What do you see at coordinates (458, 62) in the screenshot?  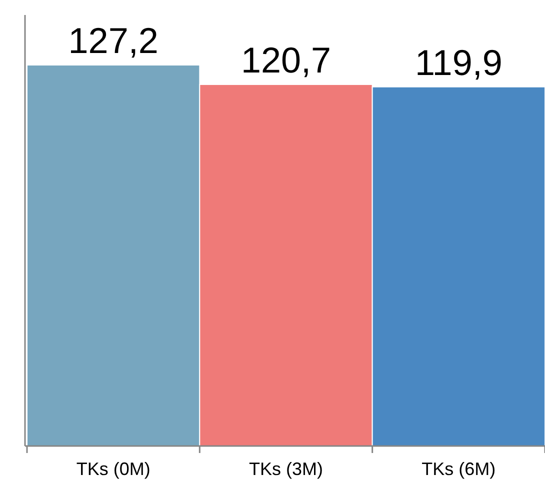 I see `data-label: 119,9` at bounding box center [458, 62].